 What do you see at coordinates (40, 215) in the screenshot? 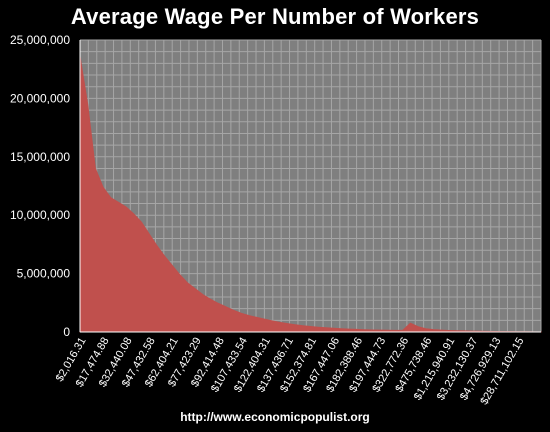
I see `y-tick-label: 10,000,000` at bounding box center [40, 215].